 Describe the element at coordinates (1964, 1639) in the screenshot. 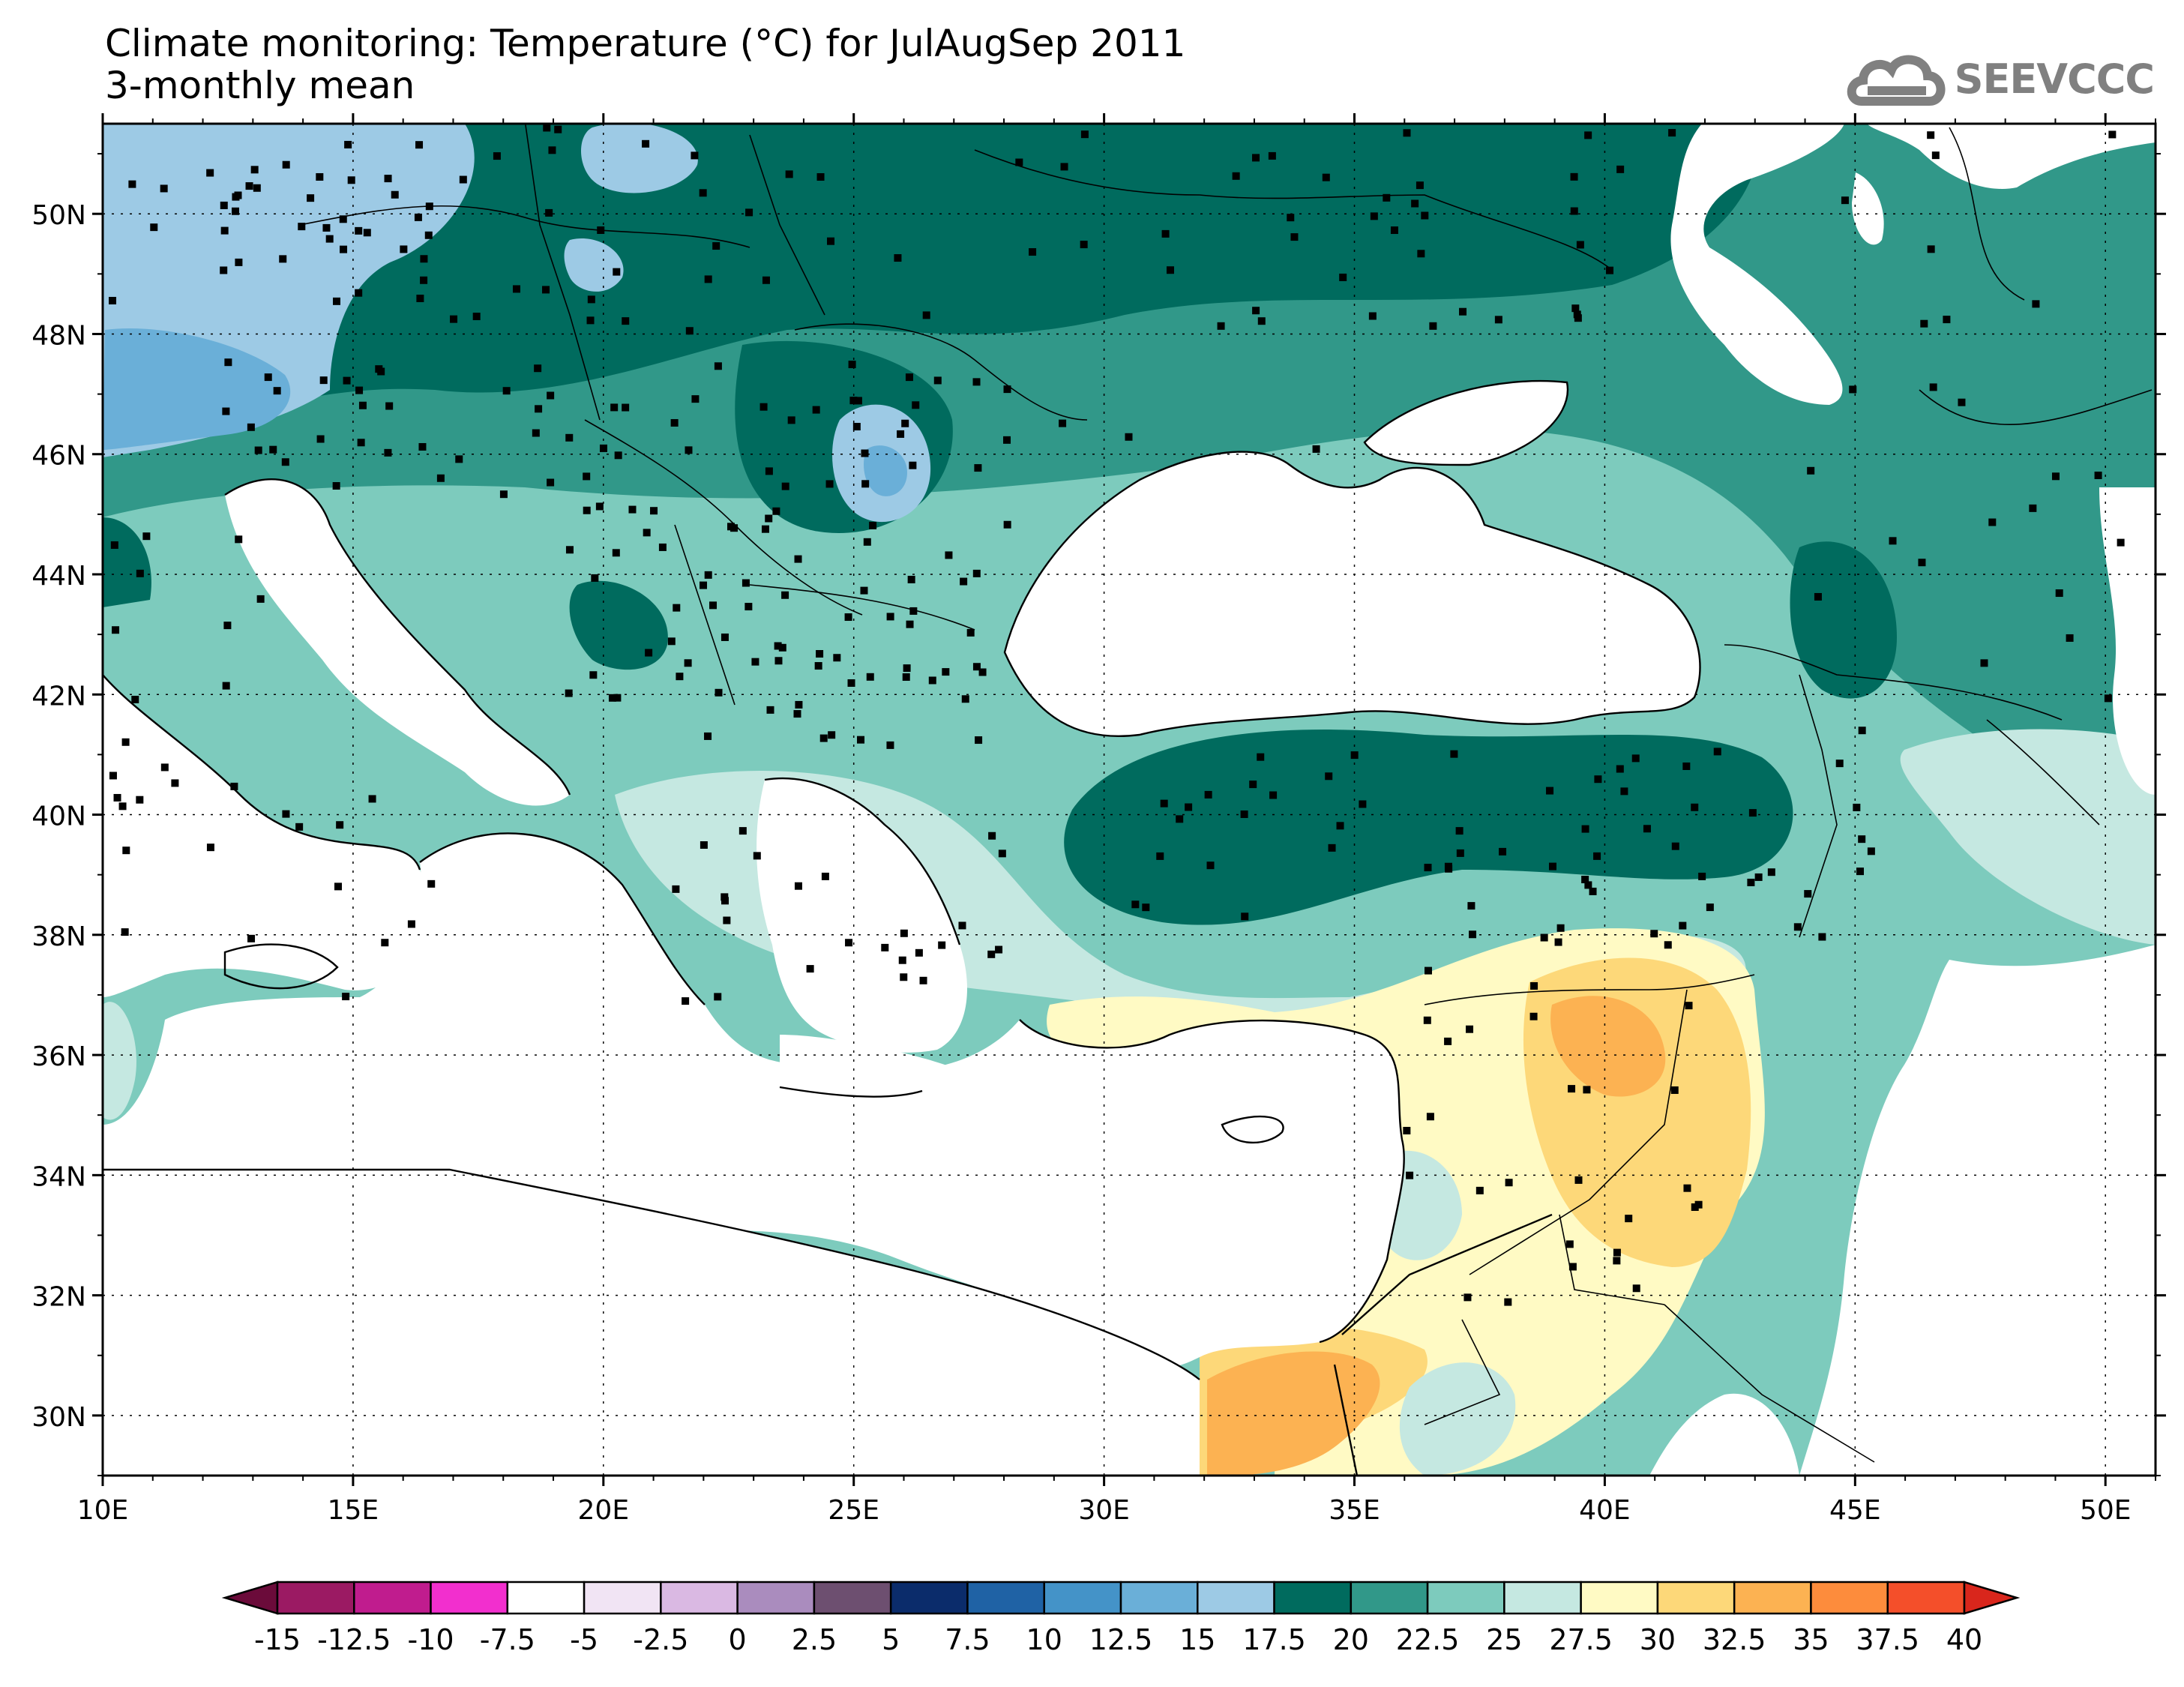

I see `colorbar-label: 40` at that location.